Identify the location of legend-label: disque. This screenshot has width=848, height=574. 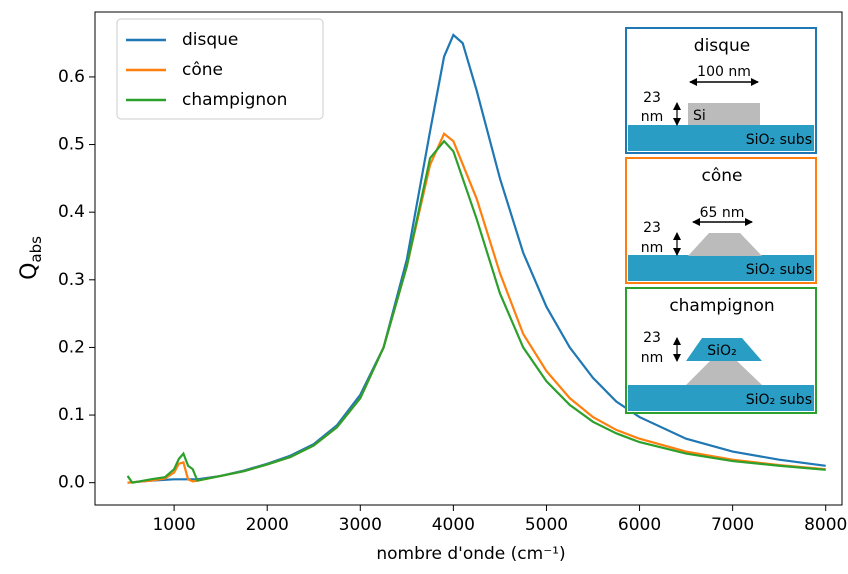
(210, 40).